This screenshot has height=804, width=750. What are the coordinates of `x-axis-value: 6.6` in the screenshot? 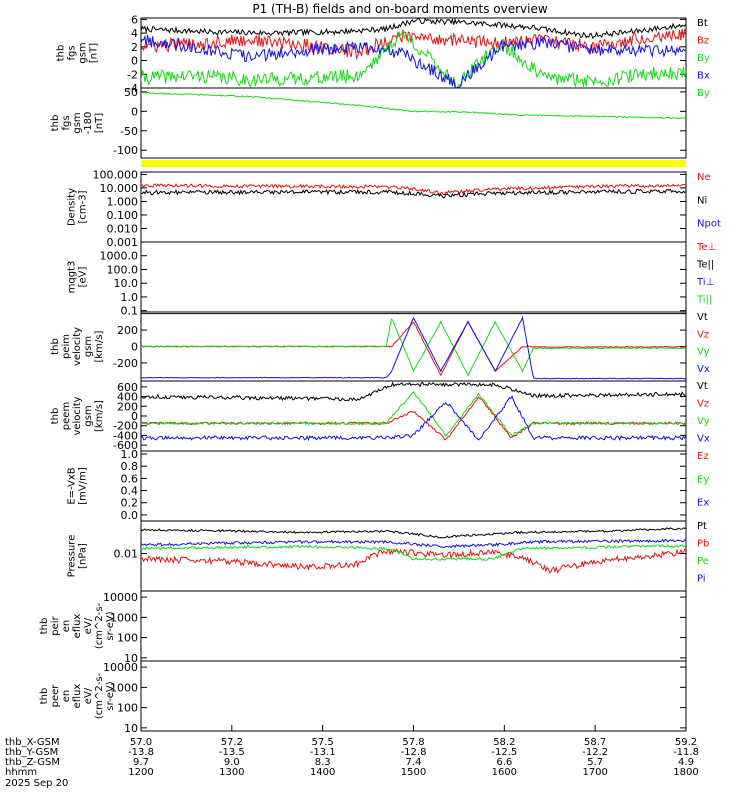 It's located at (504, 762).